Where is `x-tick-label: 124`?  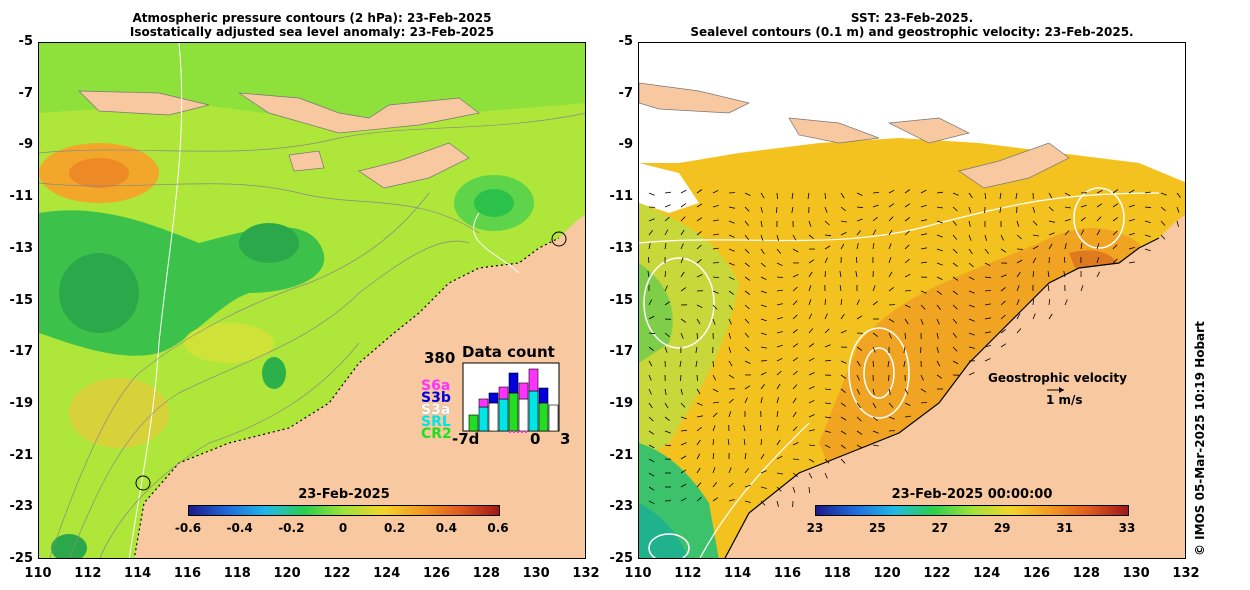
x-tick-label: 124 is located at coordinates (387, 573).